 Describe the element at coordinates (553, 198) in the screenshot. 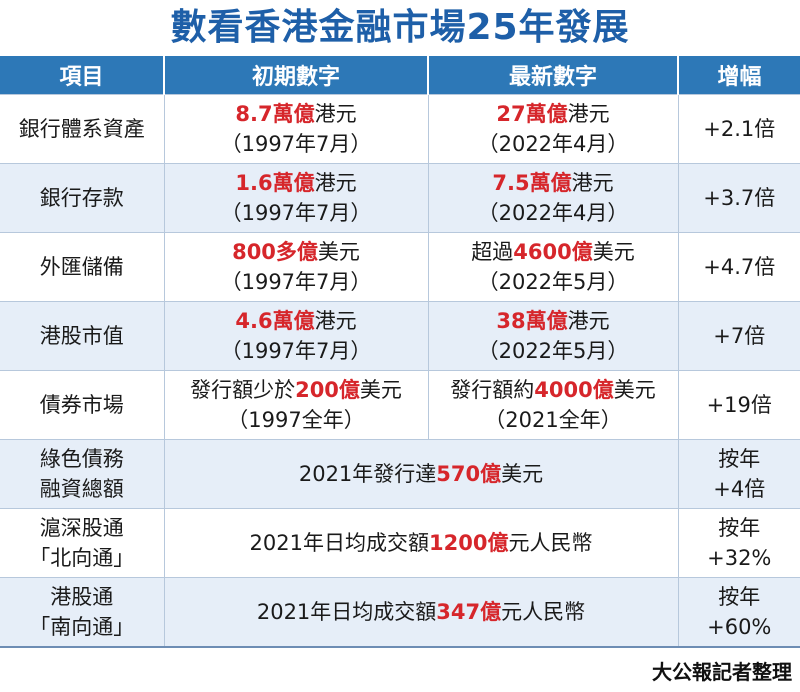

I see `row-latest: 7.5萬億港元 （2022年4月）` at that location.